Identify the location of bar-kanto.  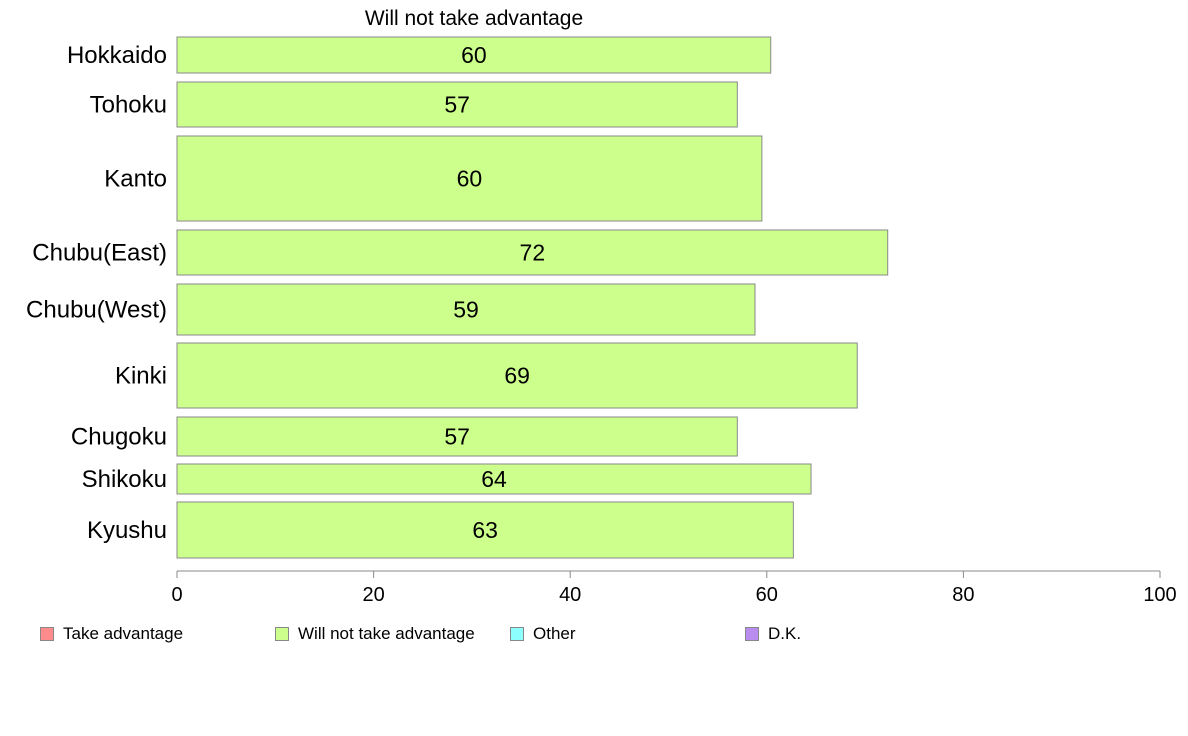
(469, 178).